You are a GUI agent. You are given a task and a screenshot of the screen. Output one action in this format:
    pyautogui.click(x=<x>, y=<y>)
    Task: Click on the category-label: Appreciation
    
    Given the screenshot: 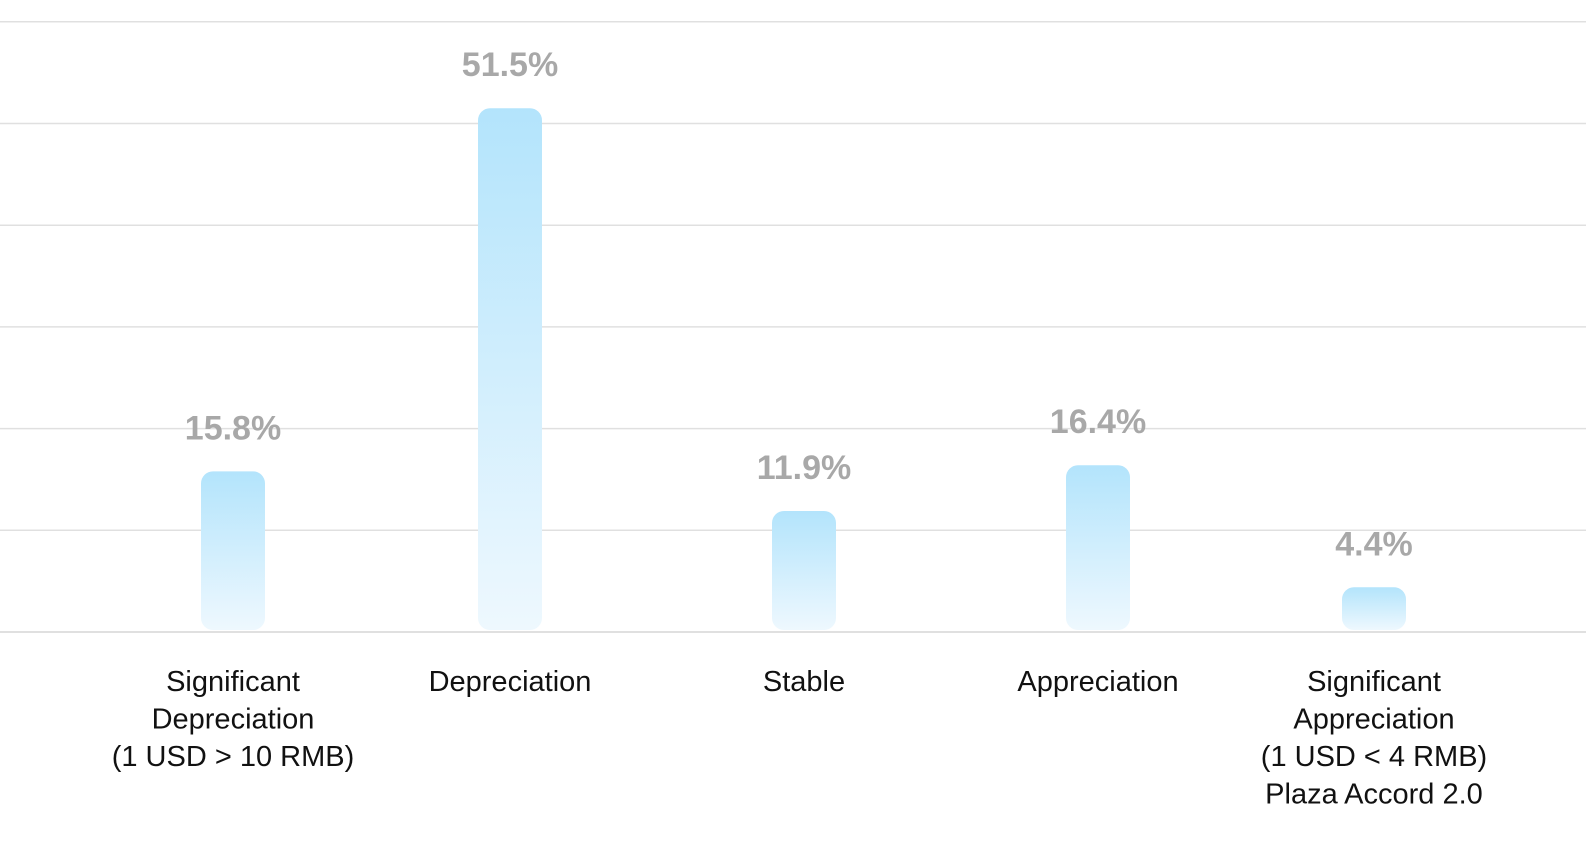 What is the action you would take?
    pyautogui.click(x=1097, y=682)
    